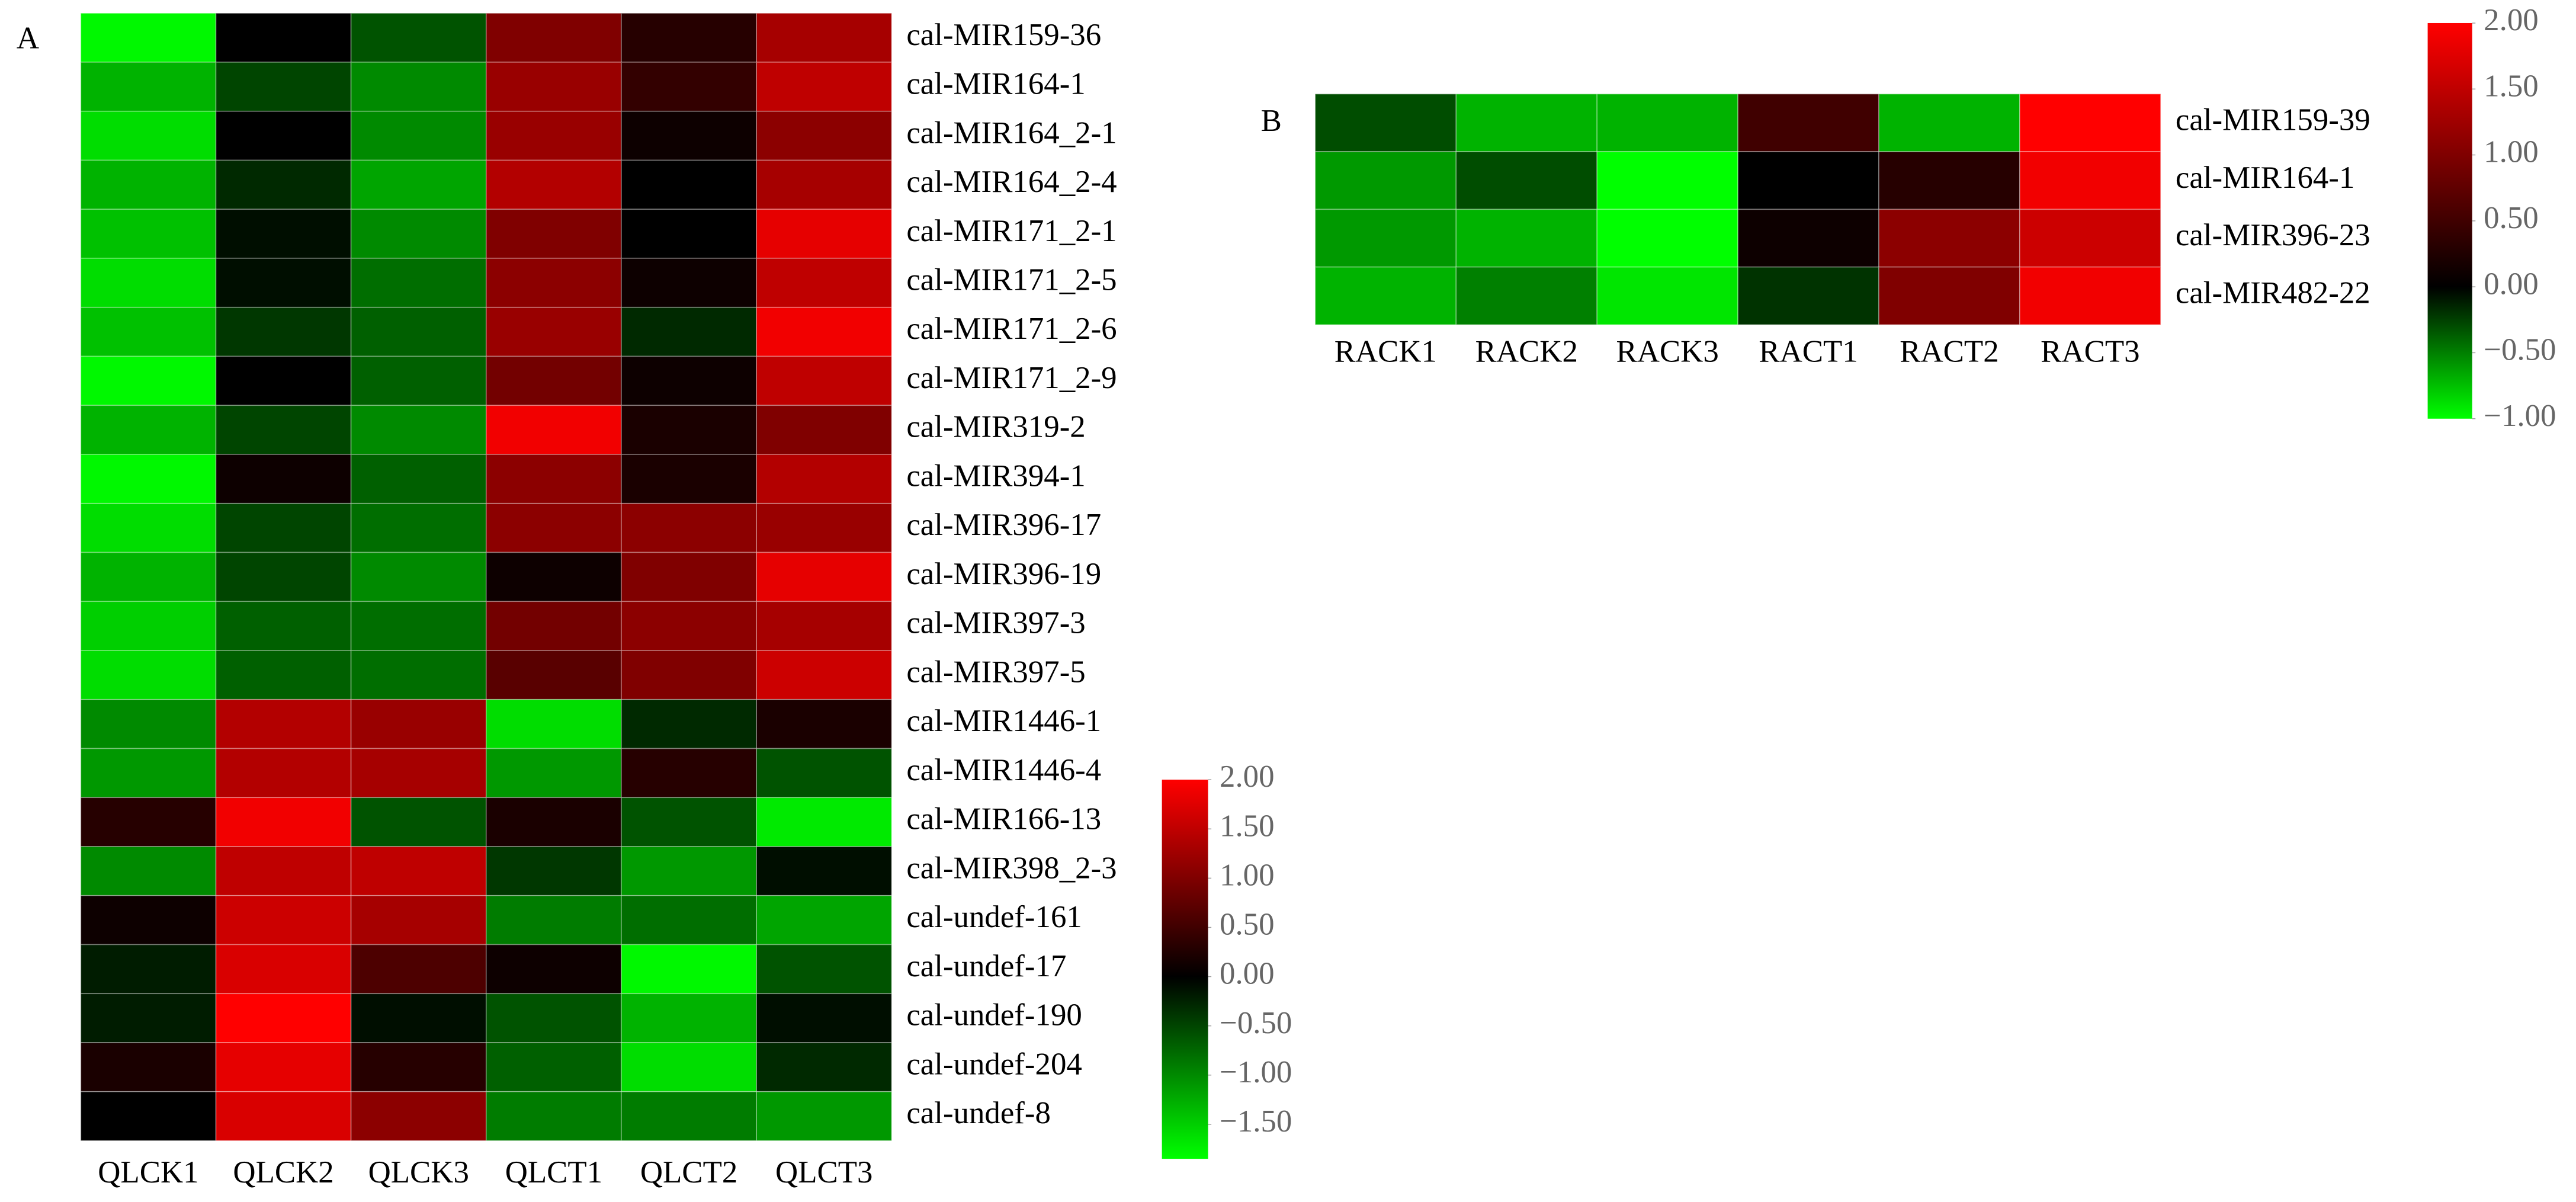 The image size is (2576, 1202). Describe the element at coordinates (994, 1064) in the screenshot. I see `row-label: cal-undef-204` at that location.